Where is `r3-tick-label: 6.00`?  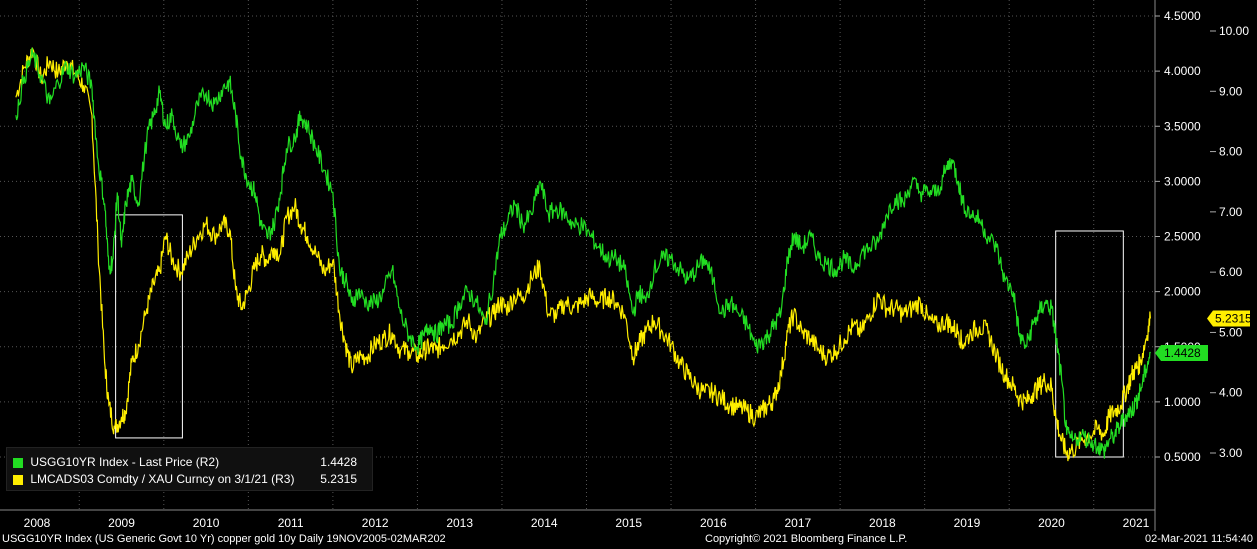 r3-tick-label: 6.00 is located at coordinates (1231, 272).